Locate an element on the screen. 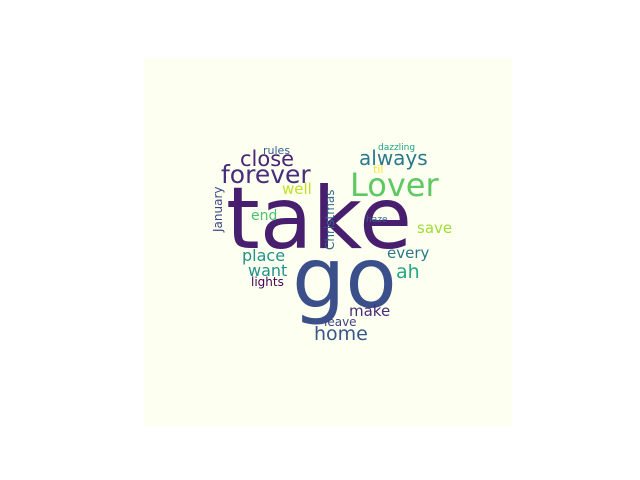  word-dazzling: dazzling is located at coordinates (397, 148).